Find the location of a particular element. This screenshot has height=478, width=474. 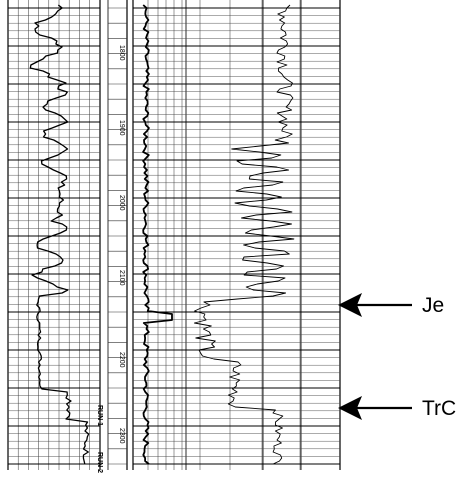

marker-label-je: Je is located at coordinates (433, 305).